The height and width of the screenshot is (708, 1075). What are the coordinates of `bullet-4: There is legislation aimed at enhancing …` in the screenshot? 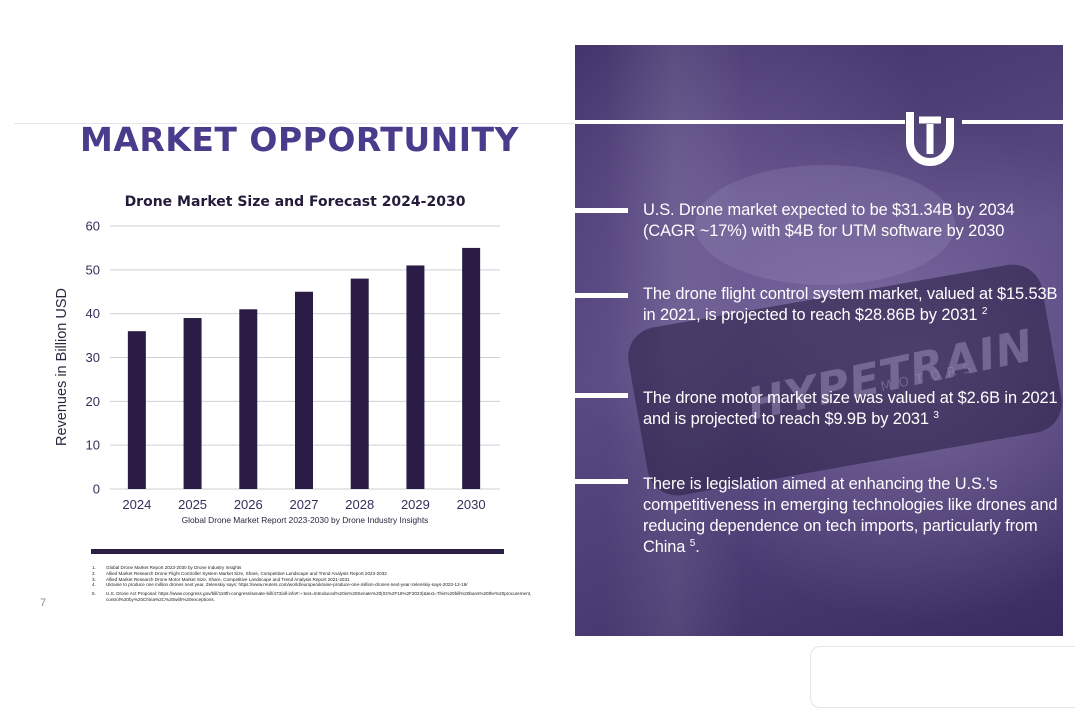 It's located at (853, 516).